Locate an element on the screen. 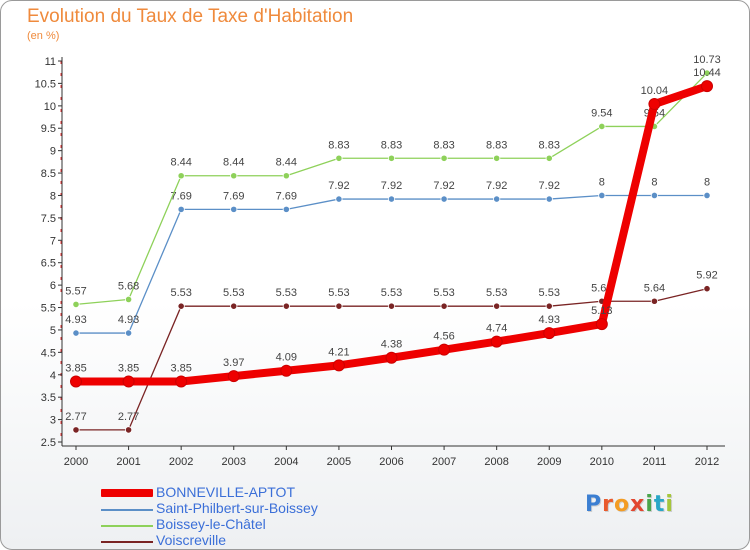 The height and width of the screenshot is (550, 750). data-label: 10.04 is located at coordinates (655, 91).